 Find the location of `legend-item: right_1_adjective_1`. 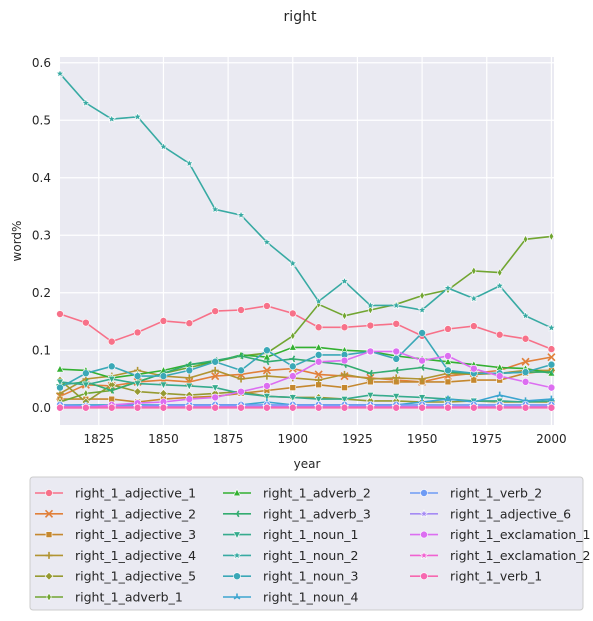

legend-item: right_1_adjective_1 is located at coordinates (115, 493).